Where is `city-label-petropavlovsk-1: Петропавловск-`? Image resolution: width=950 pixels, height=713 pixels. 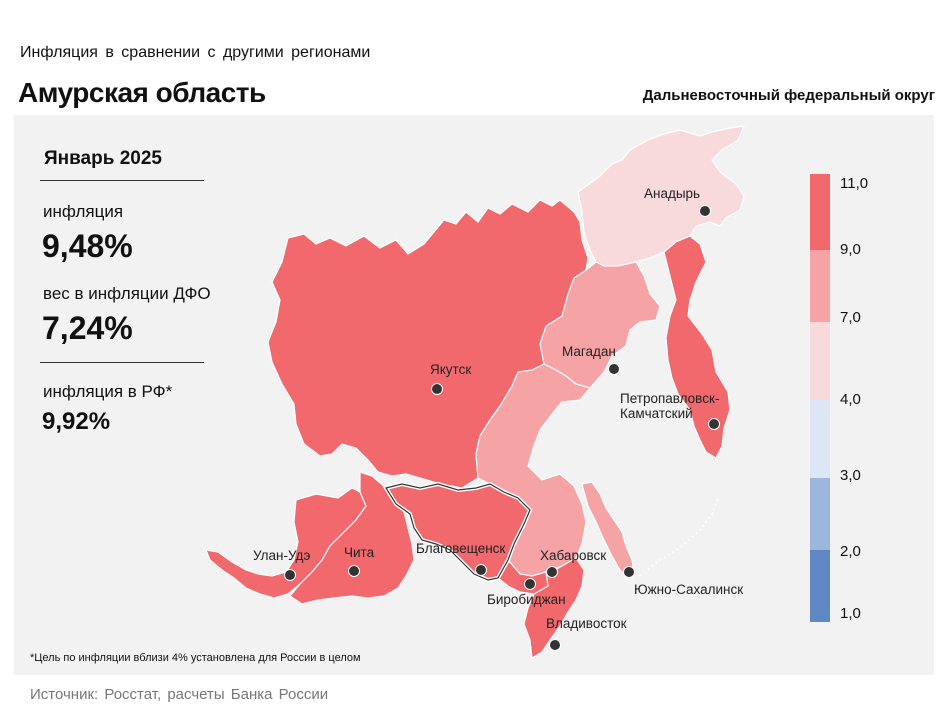
city-label-petropavlovsk-1: Петропавловск- is located at coordinates (669, 398).